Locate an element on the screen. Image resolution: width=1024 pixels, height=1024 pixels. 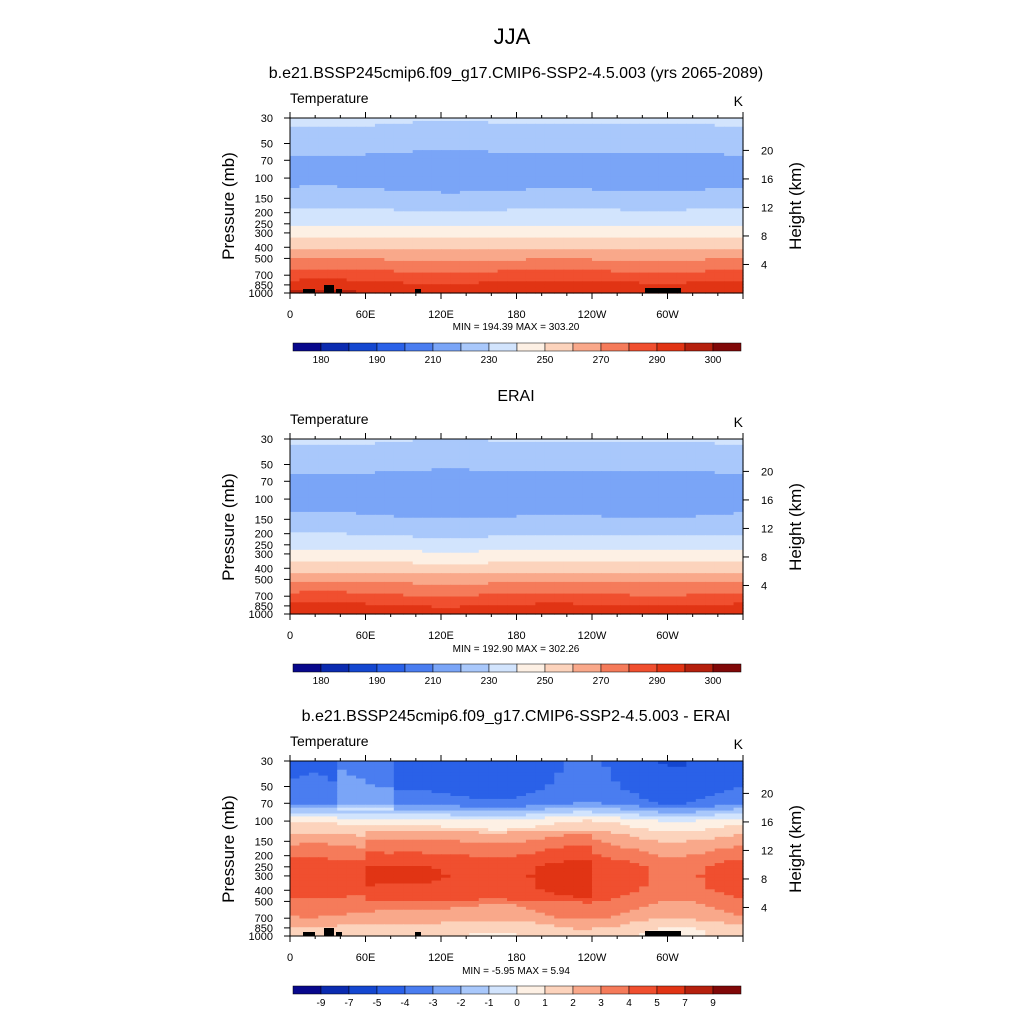
y-tick-label: 250 is located at coordinates (264, 225).